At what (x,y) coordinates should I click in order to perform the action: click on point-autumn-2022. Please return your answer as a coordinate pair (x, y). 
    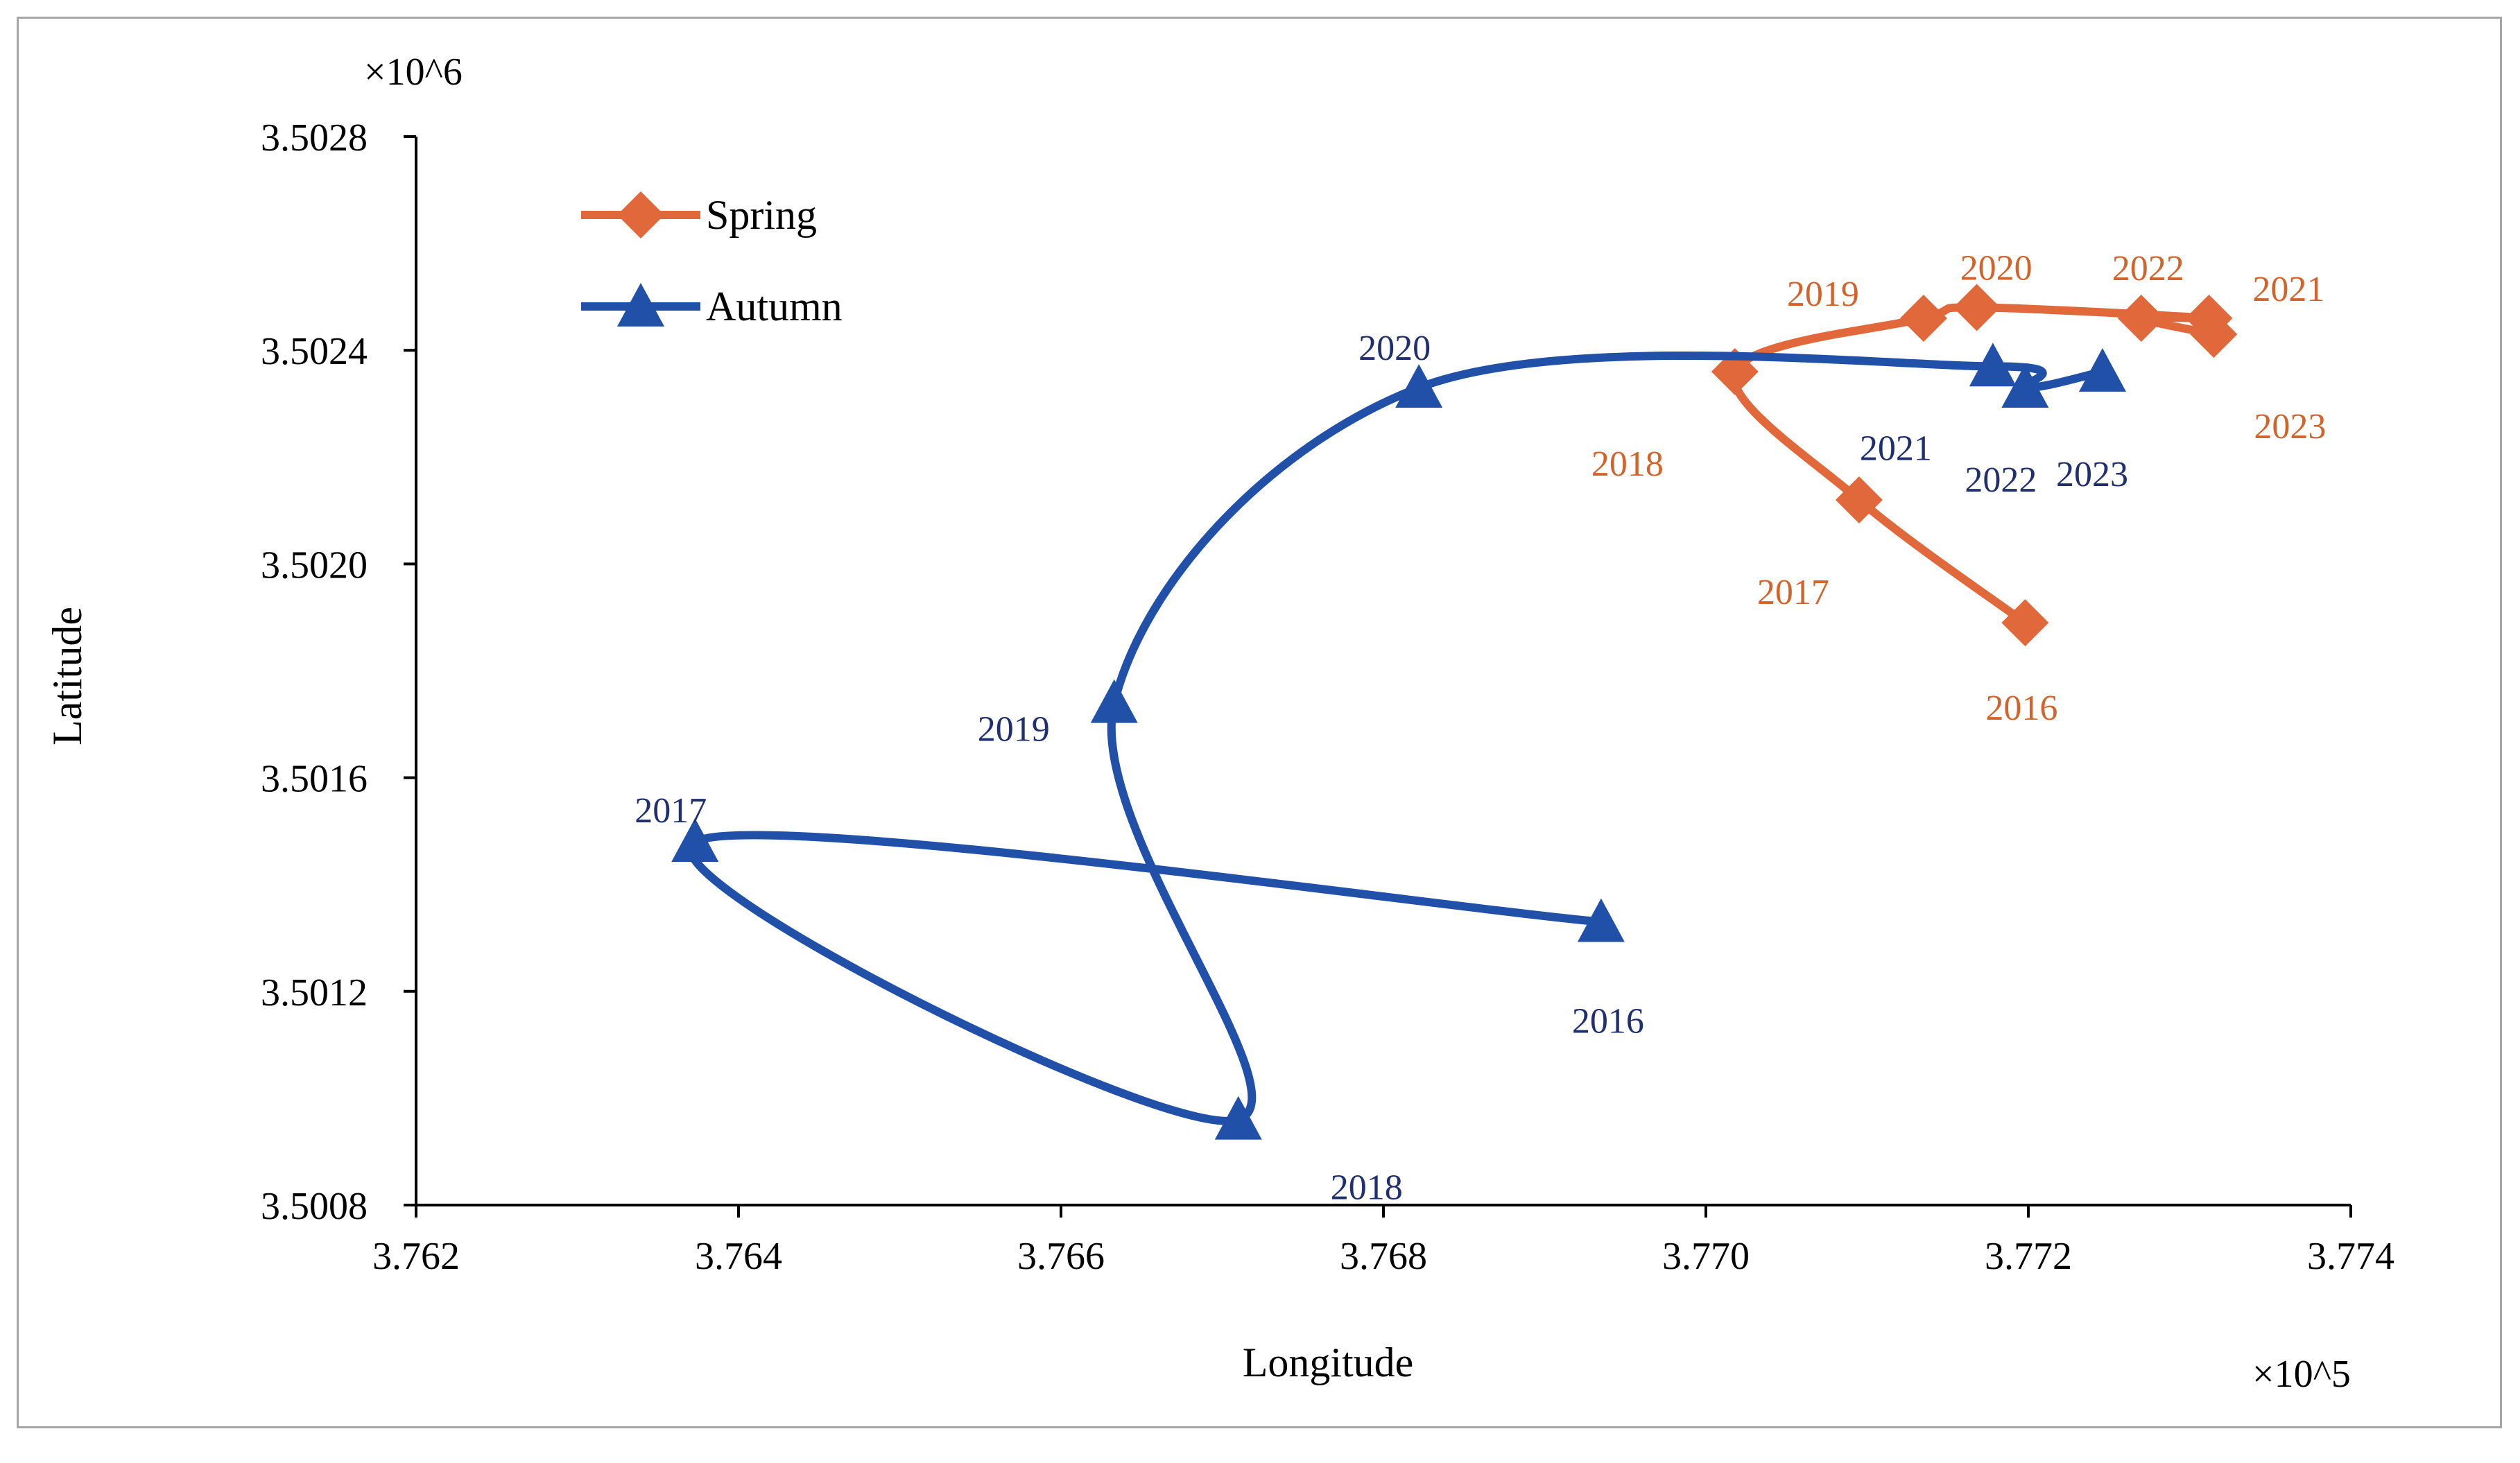
    Looking at the image, I should click on (2025, 386).